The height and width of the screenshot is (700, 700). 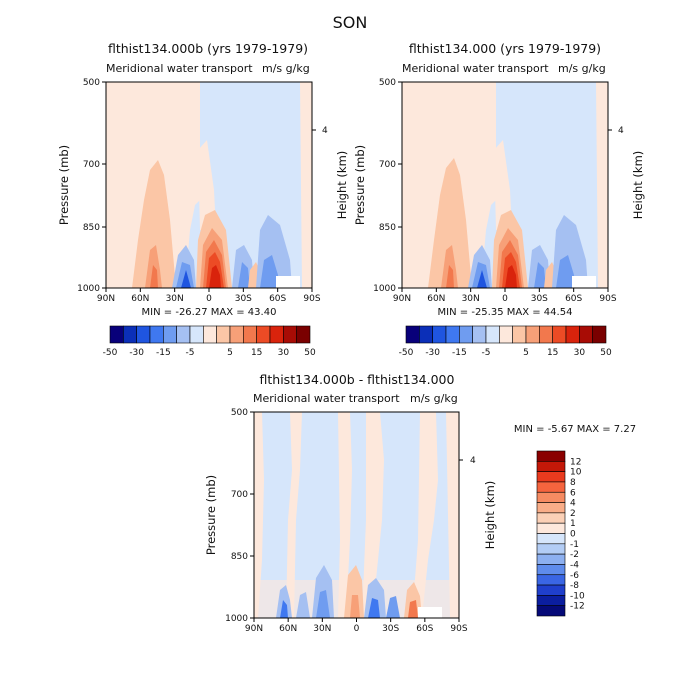 What do you see at coordinates (577, 607) in the screenshot?
I see `colorbar-diff-label: -12` at bounding box center [577, 607].